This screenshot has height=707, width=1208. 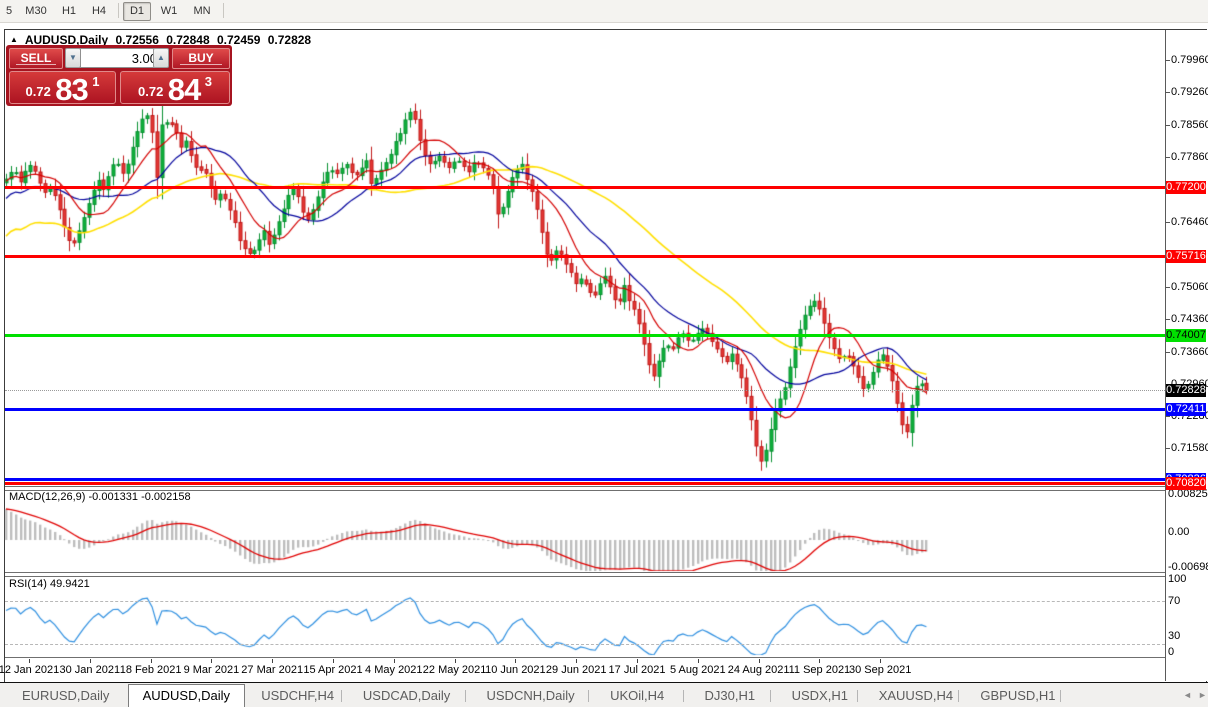 I want to click on time-axis-date-label: 18 Feb 2021, so click(x=150, y=670).